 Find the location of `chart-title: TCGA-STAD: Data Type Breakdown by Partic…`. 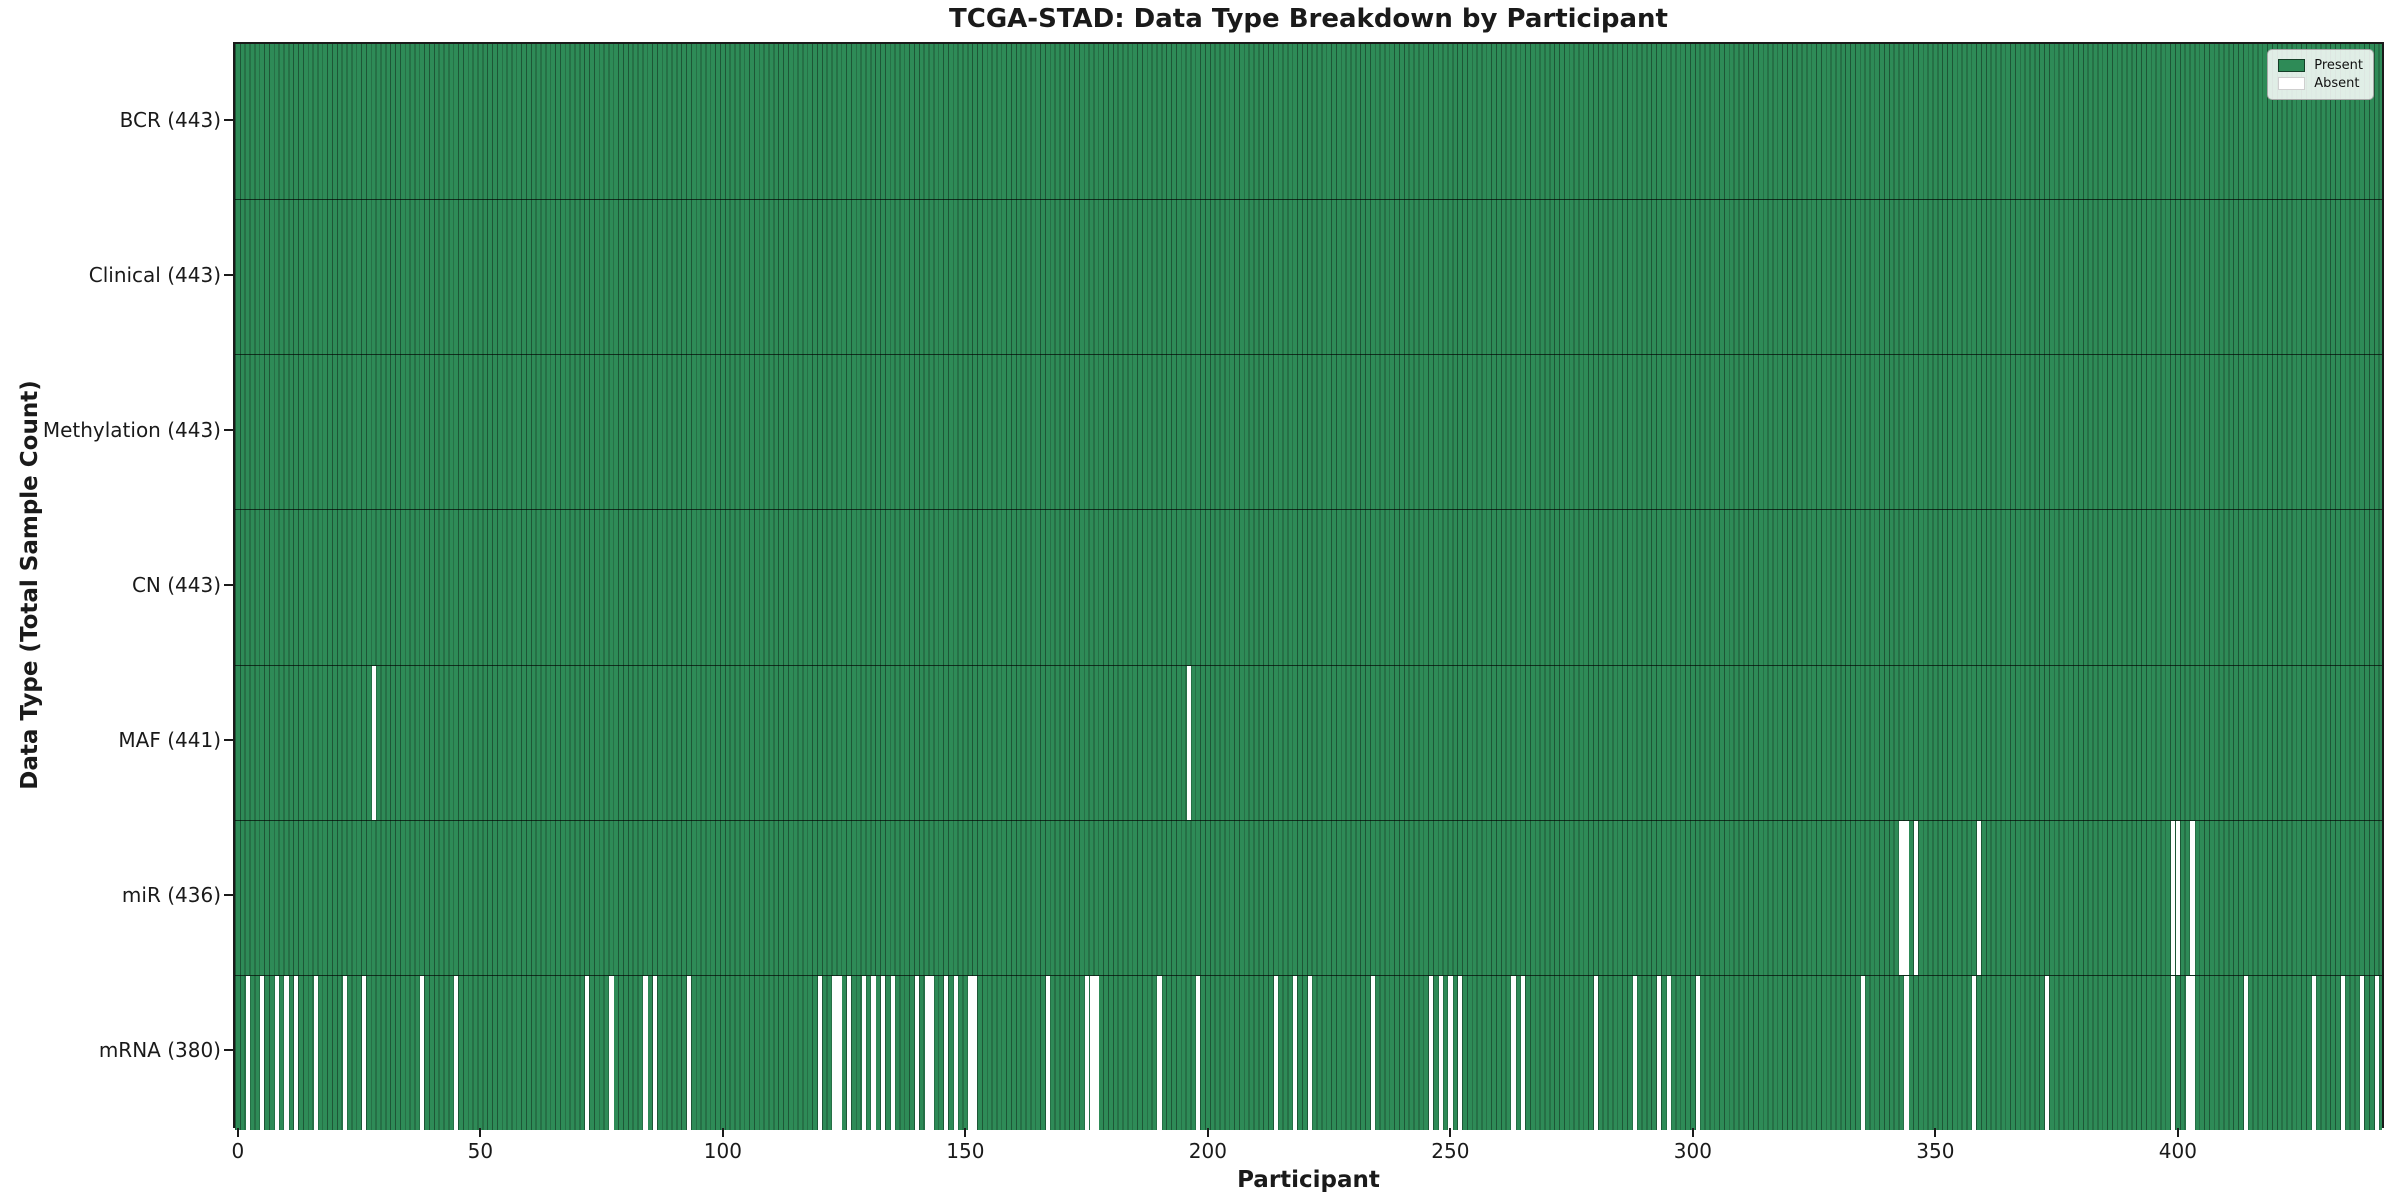

chart-title: TCGA-STAD: Data Type Breakdown by Partic… is located at coordinates (1308, 19).